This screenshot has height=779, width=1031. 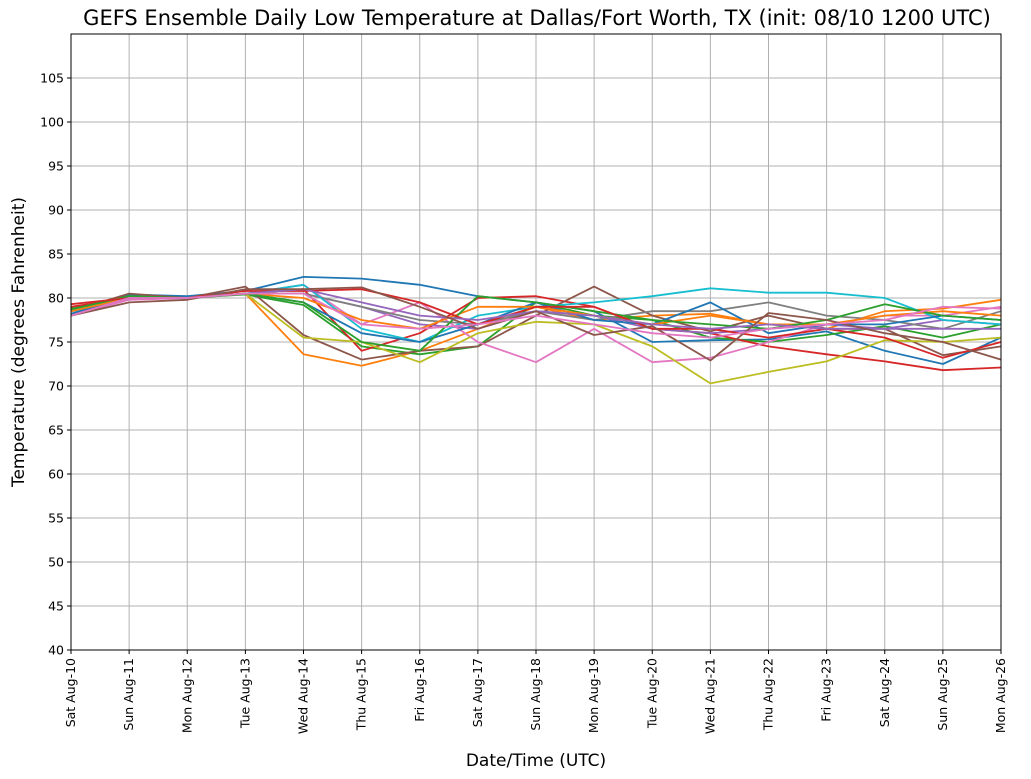 What do you see at coordinates (477, 692) in the screenshot?
I see `x-tick-label: Sat Aug-17` at bounding box center [477, 692].